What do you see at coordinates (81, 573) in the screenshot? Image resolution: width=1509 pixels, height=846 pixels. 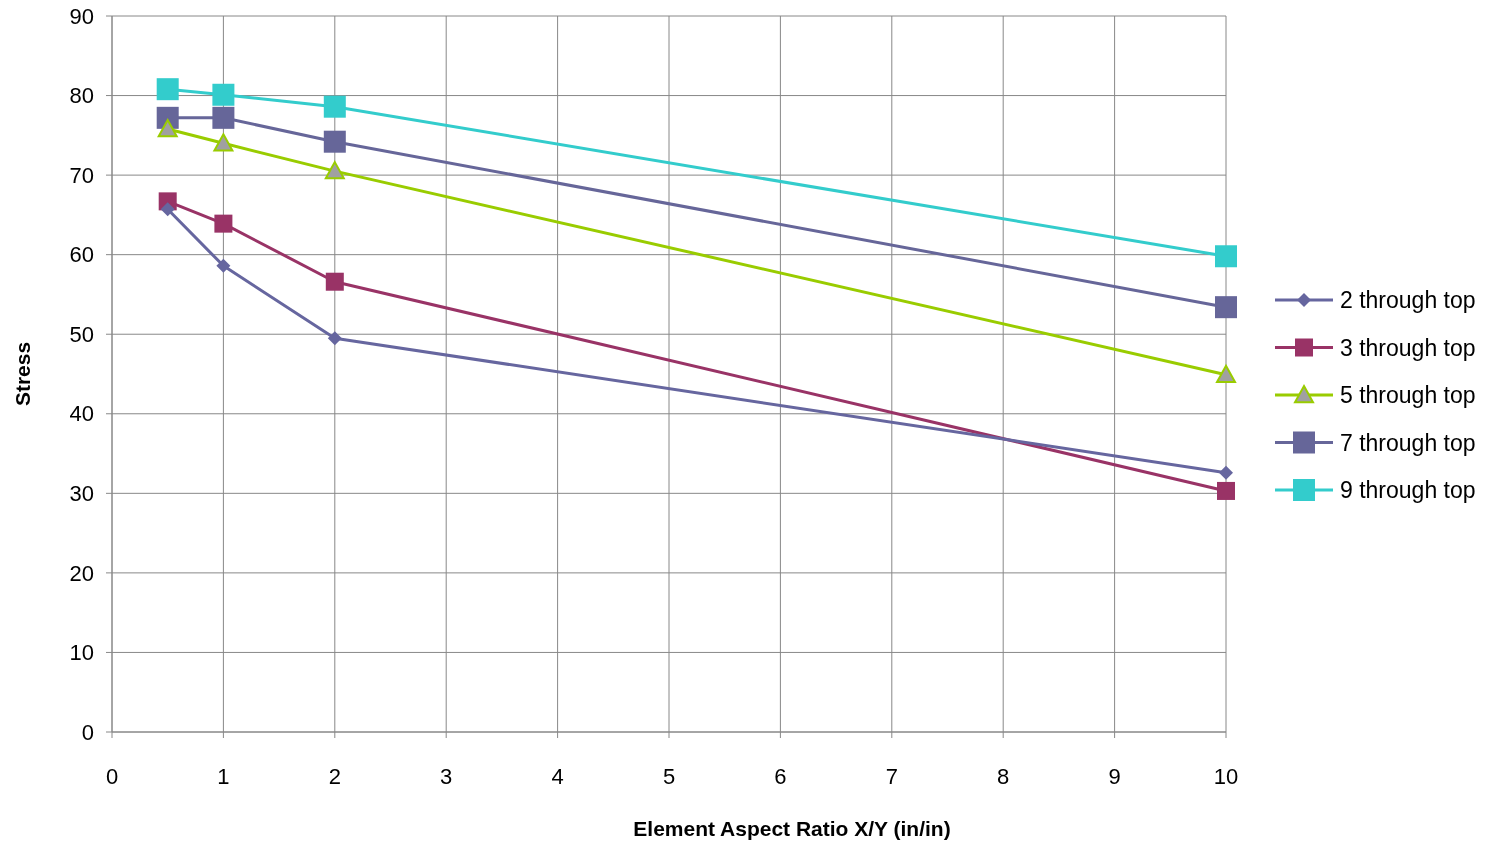 I see `y-tick-label: 20` at bounding box center [81, 573].